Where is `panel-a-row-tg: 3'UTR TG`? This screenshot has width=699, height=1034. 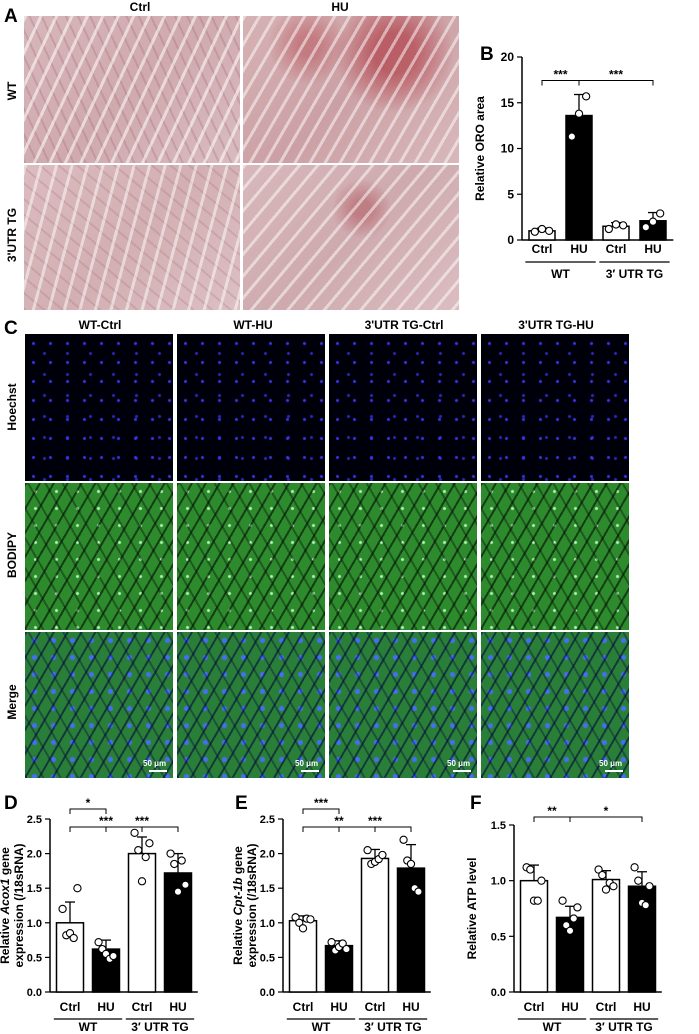 panel-a-row-tg: 3'UTR TG is located at coordinates (12, 235).